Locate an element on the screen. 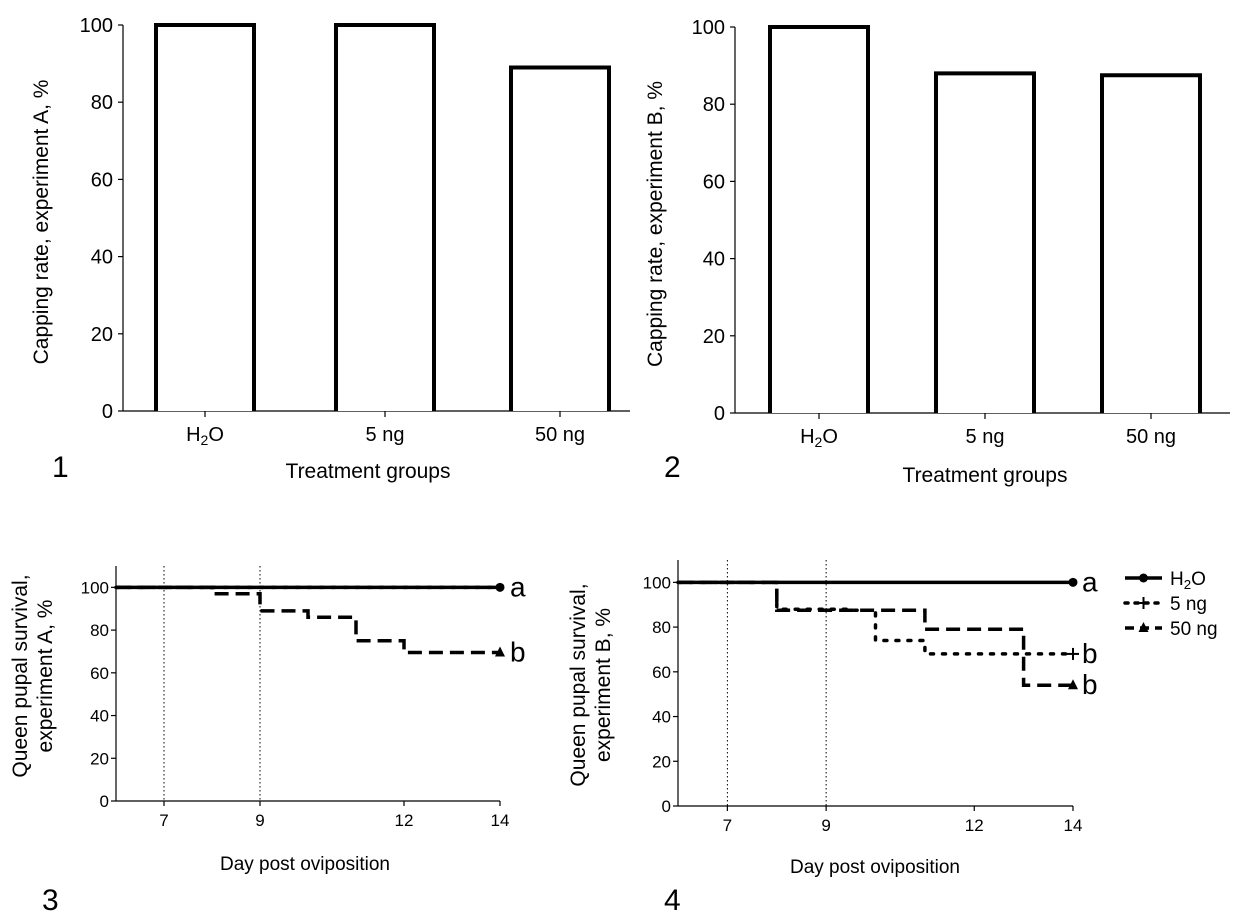  panel-3-number: 3 is located at coordinates (50, 900).